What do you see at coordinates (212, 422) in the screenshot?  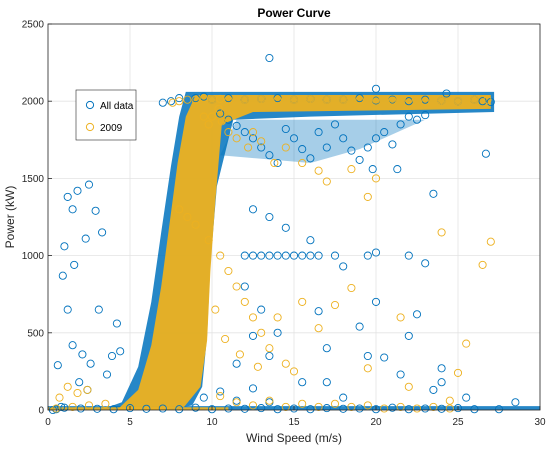 I see `x-tick-label: 10` at bounding box center [212, 422].